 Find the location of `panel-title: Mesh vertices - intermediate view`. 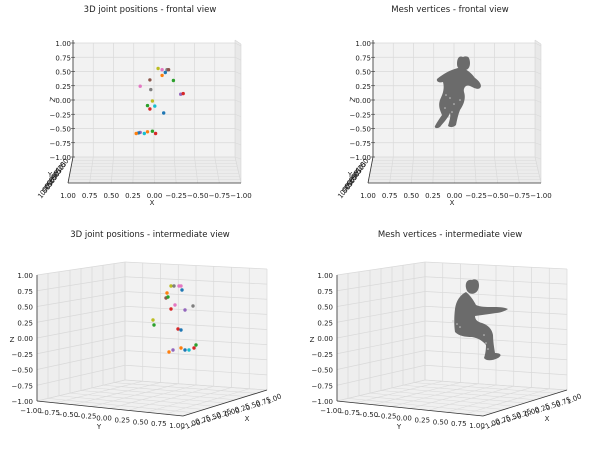

panel-title: Mesh vertices - intermediate view is located at coordinates (450, 235).